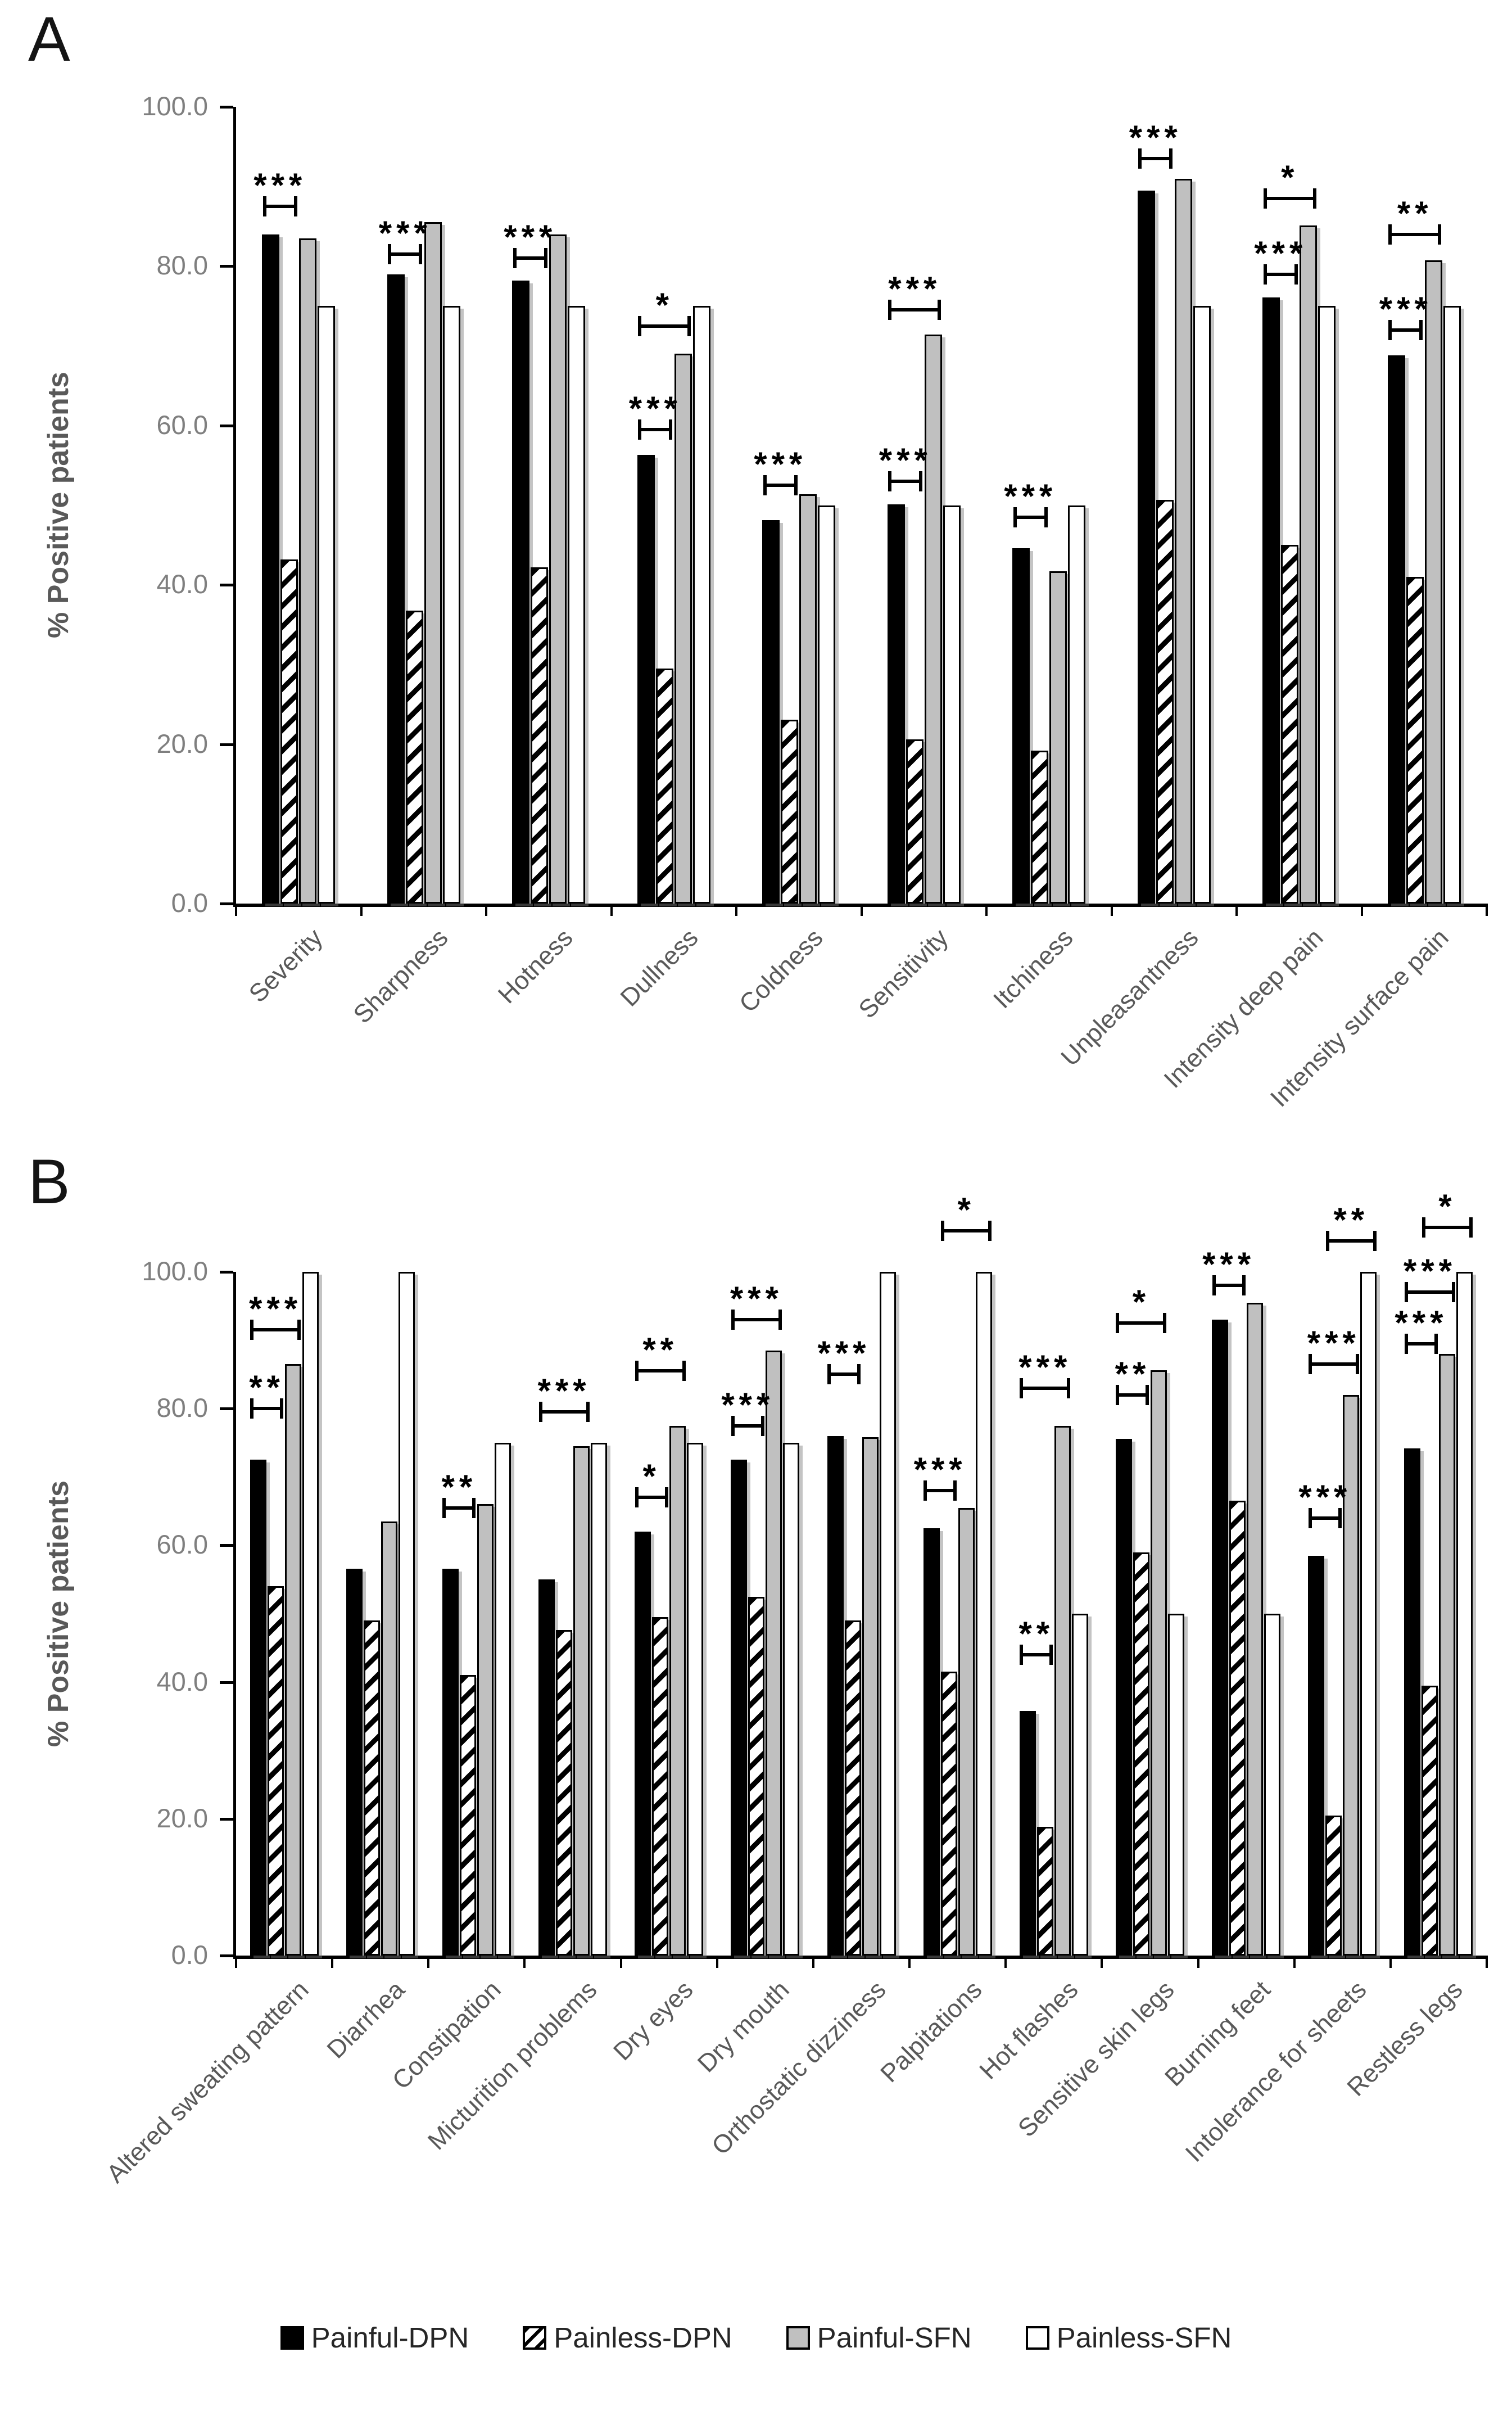 This screenshot has width=1512, height=2411. Describe the element at coordinates (535, 2338) in the screenshot. I see `legend-swatch-hatch-icon` at that location.